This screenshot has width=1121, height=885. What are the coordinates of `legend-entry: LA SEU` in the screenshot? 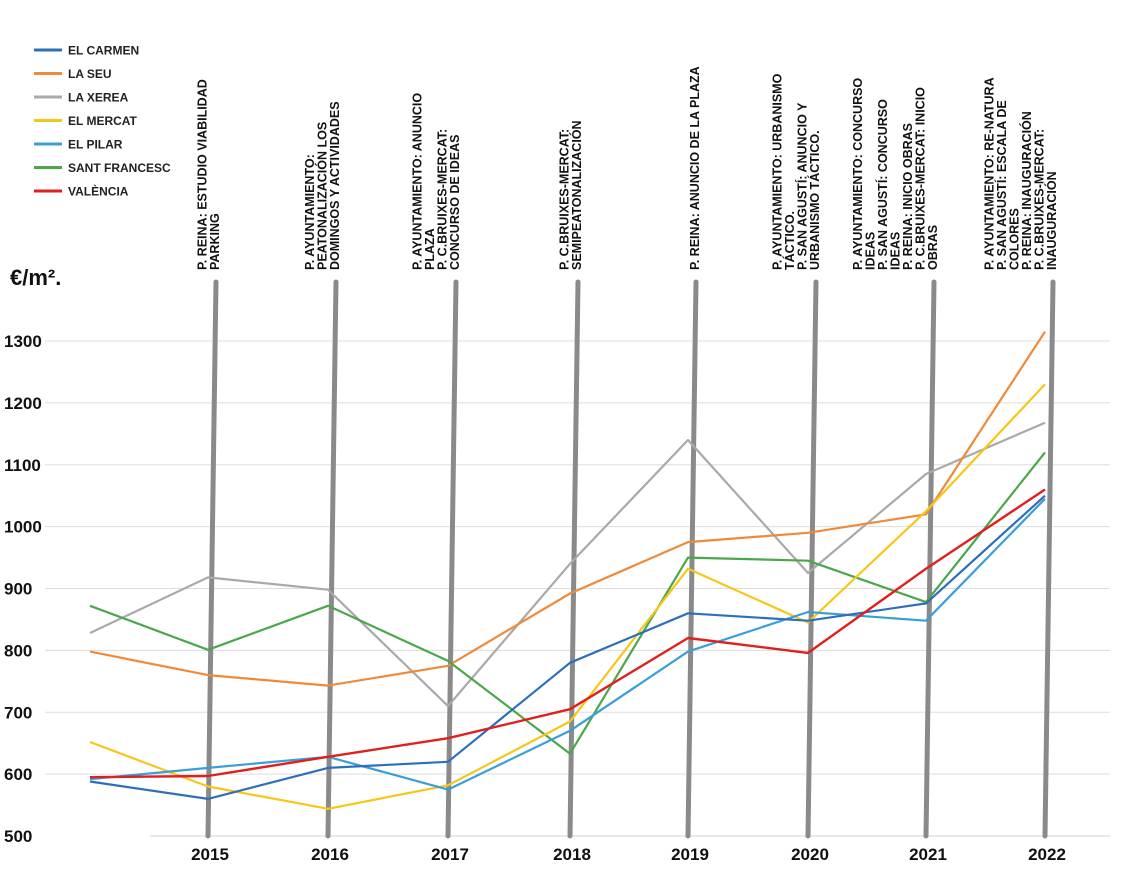 It's located at (90, 74).